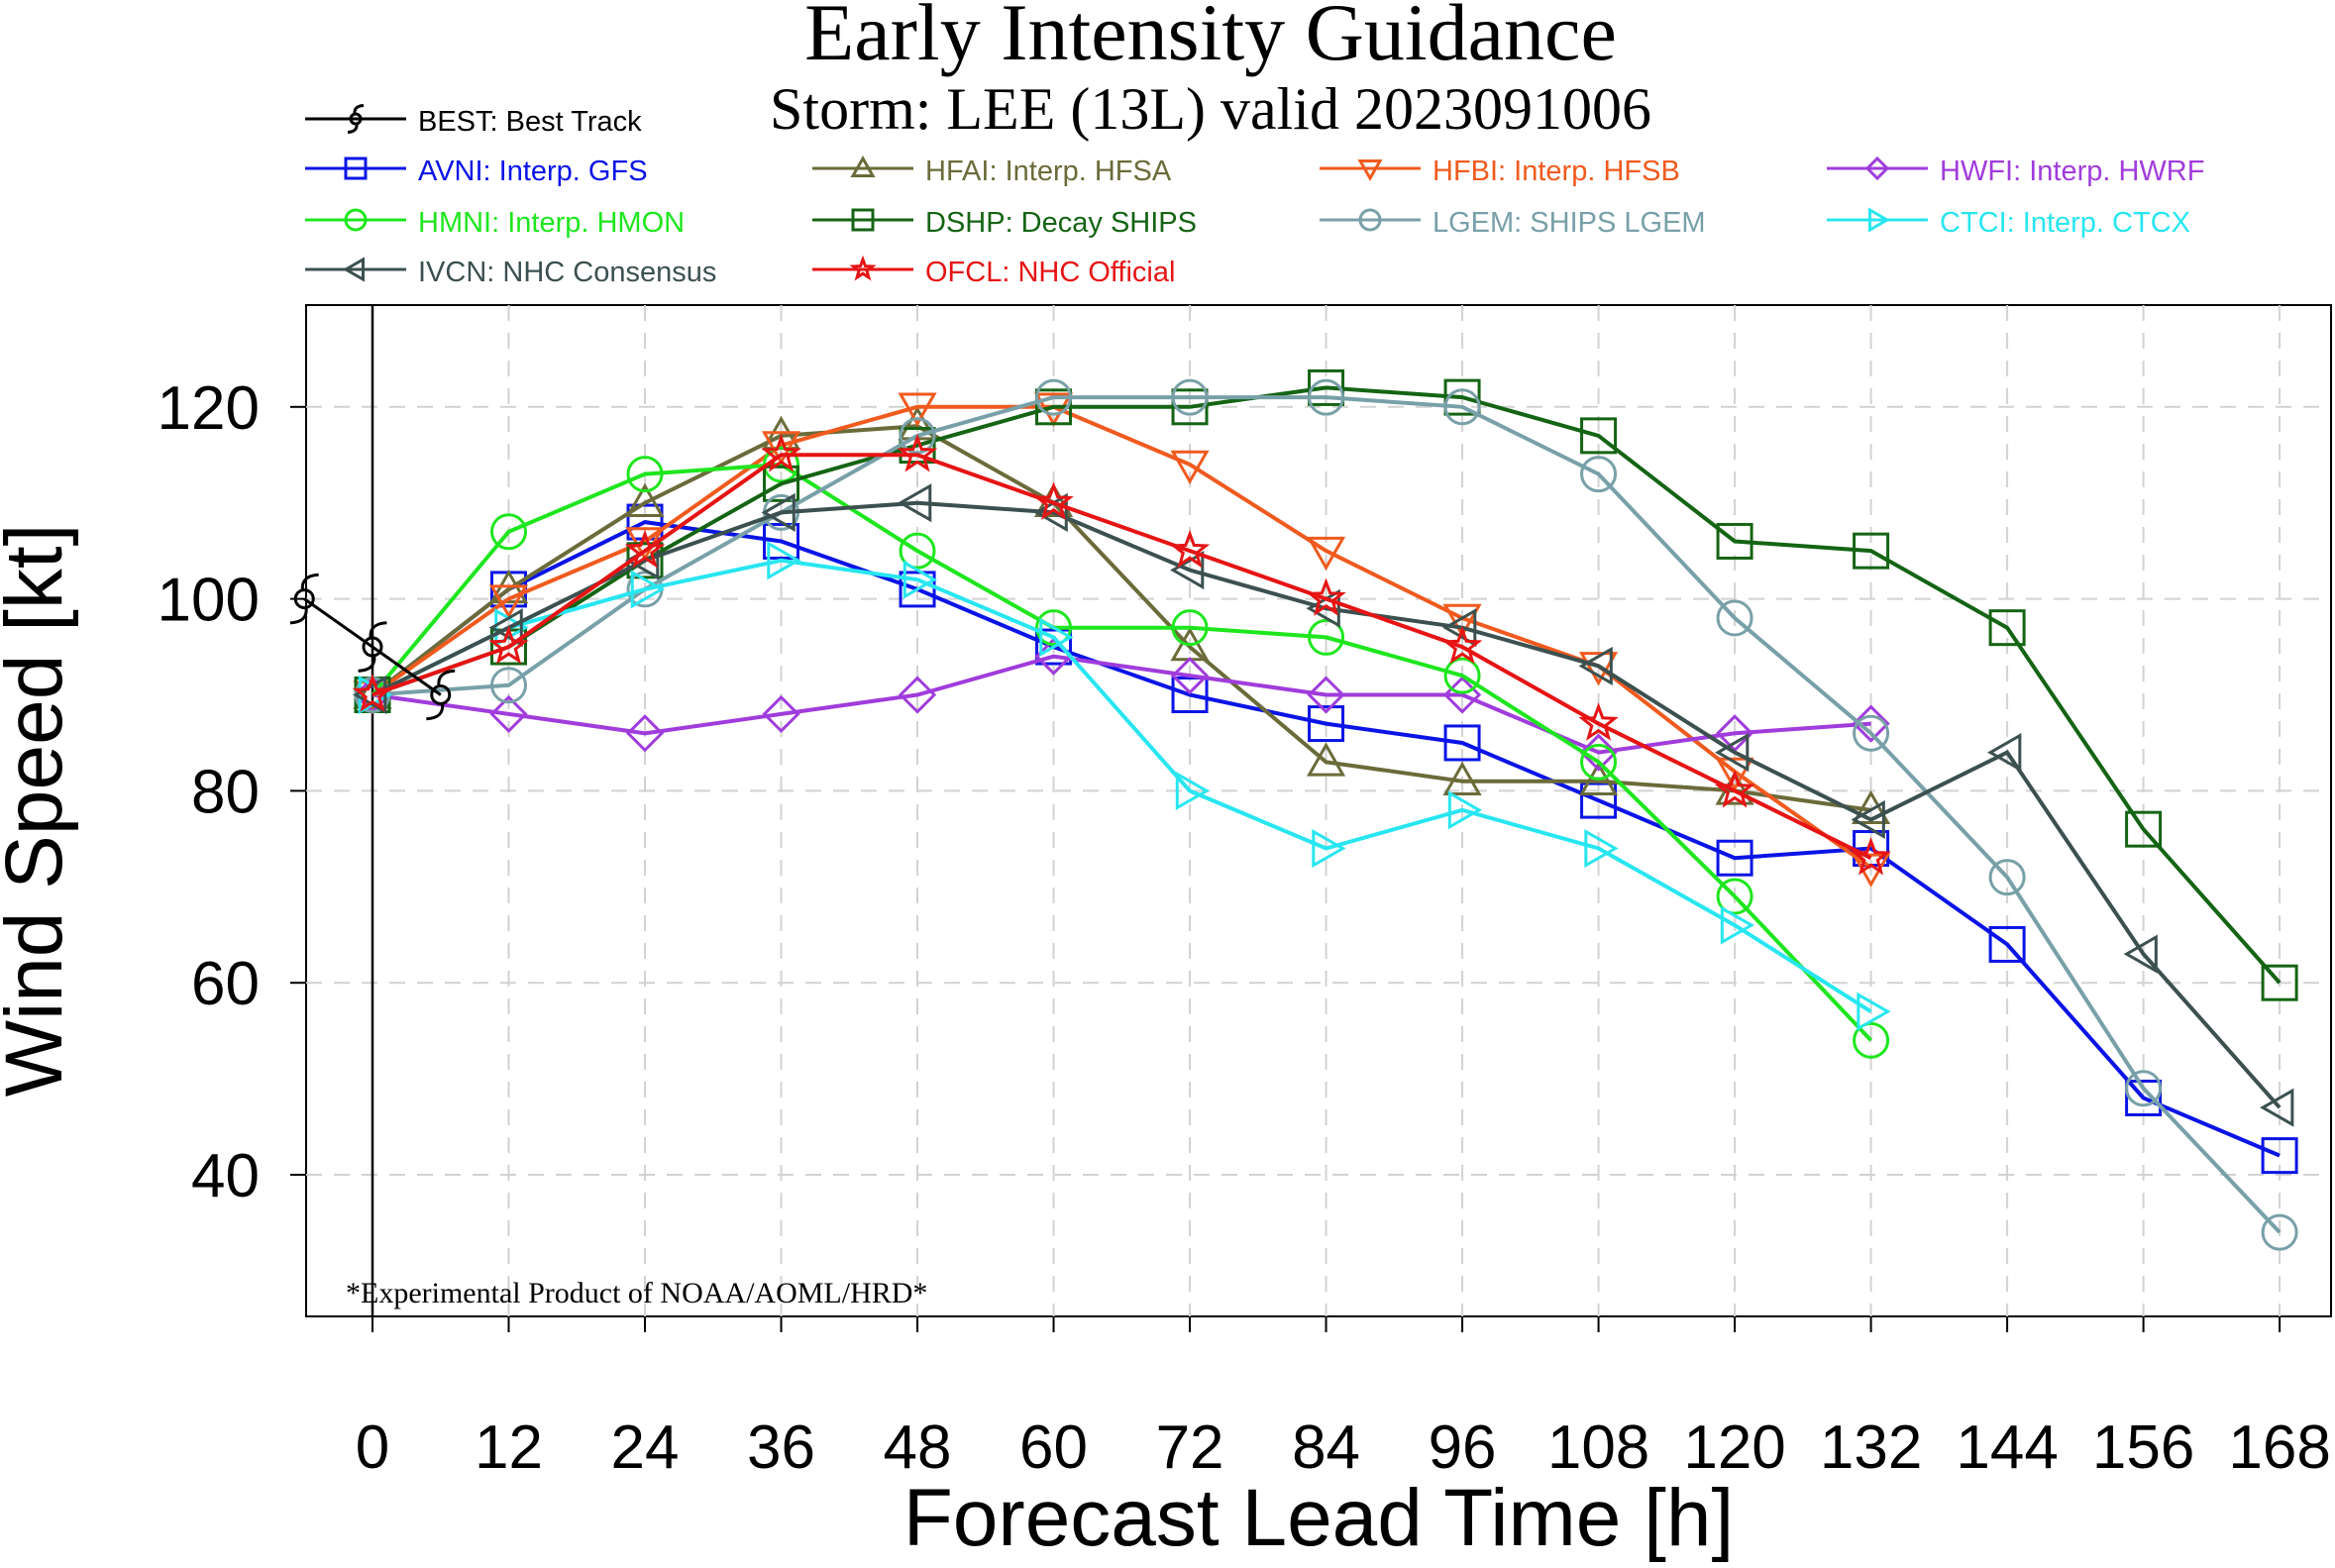  Describe the element at coordinates (354, 269) in the screenshot. I see `legend-marker-ivcn` at that location.